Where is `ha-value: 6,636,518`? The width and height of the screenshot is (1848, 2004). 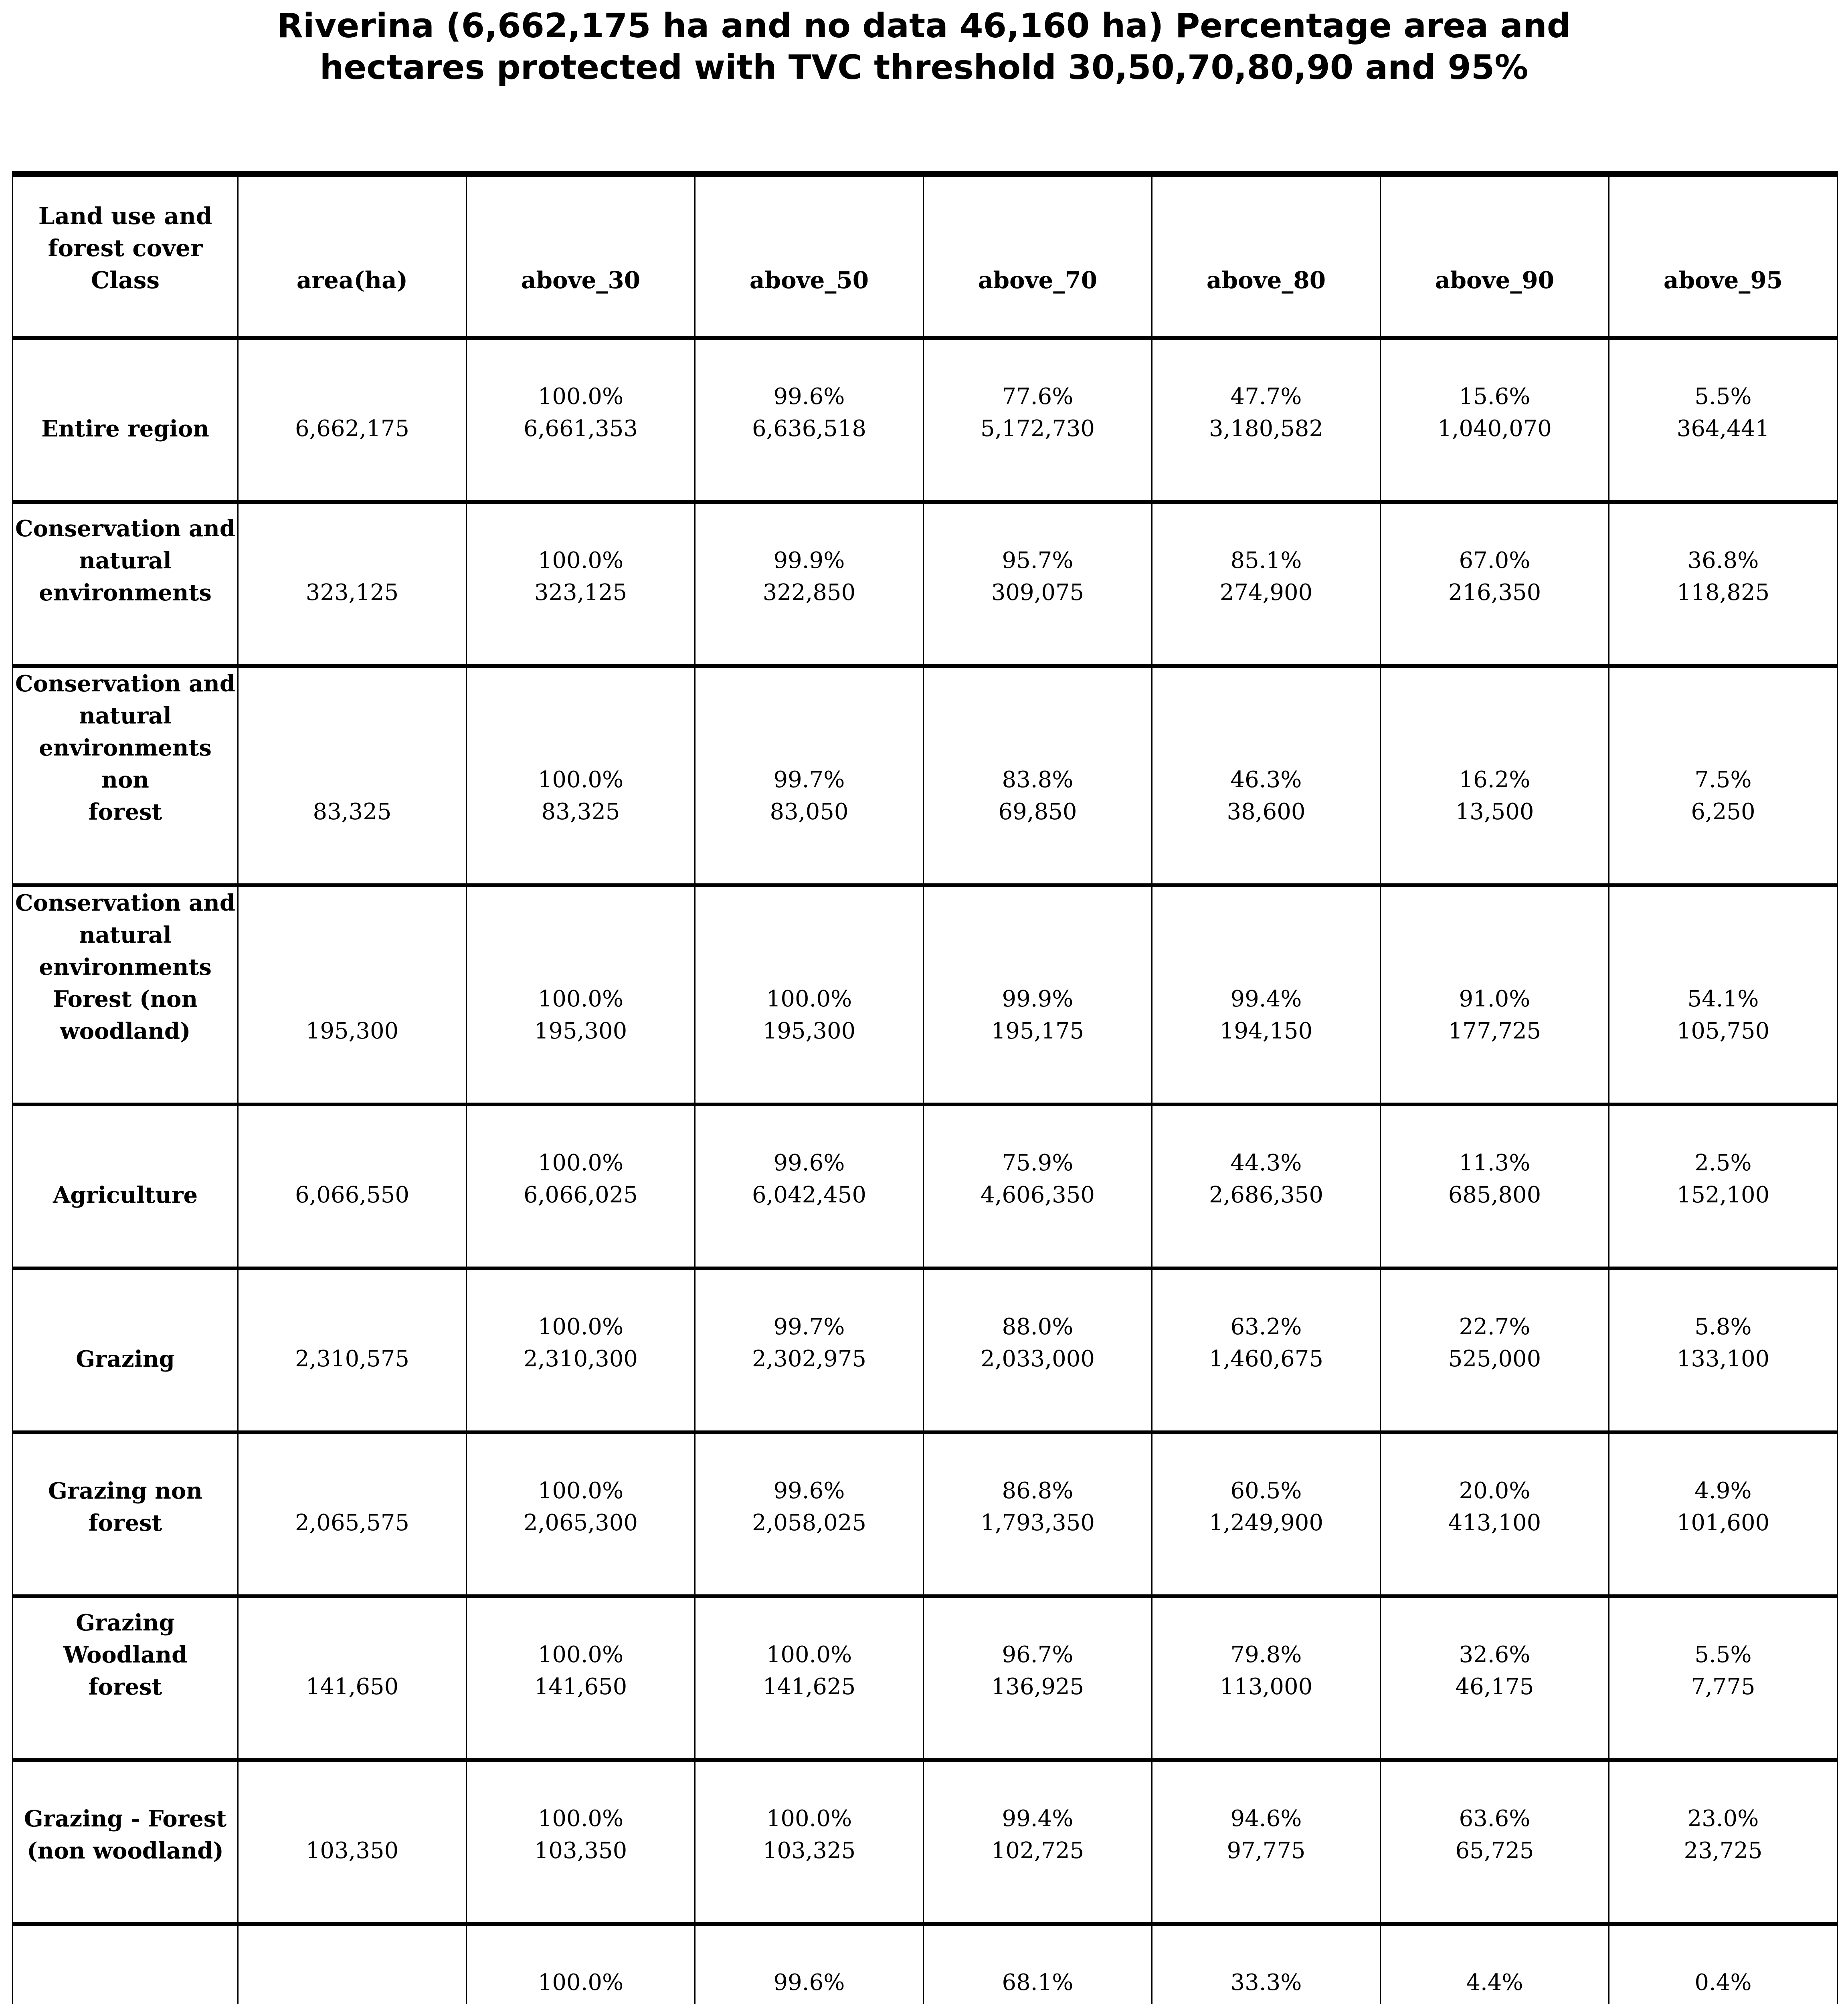 ha-value: 6,636,518 is located at coordinates (809, 429).